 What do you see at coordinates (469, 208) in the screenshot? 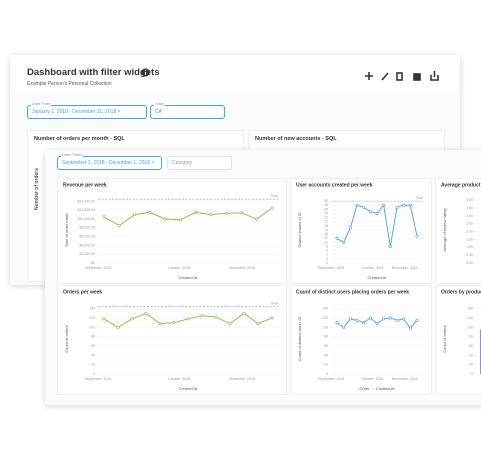
I see `y-tick-label: 3.50` at bounding box center [469, 208].